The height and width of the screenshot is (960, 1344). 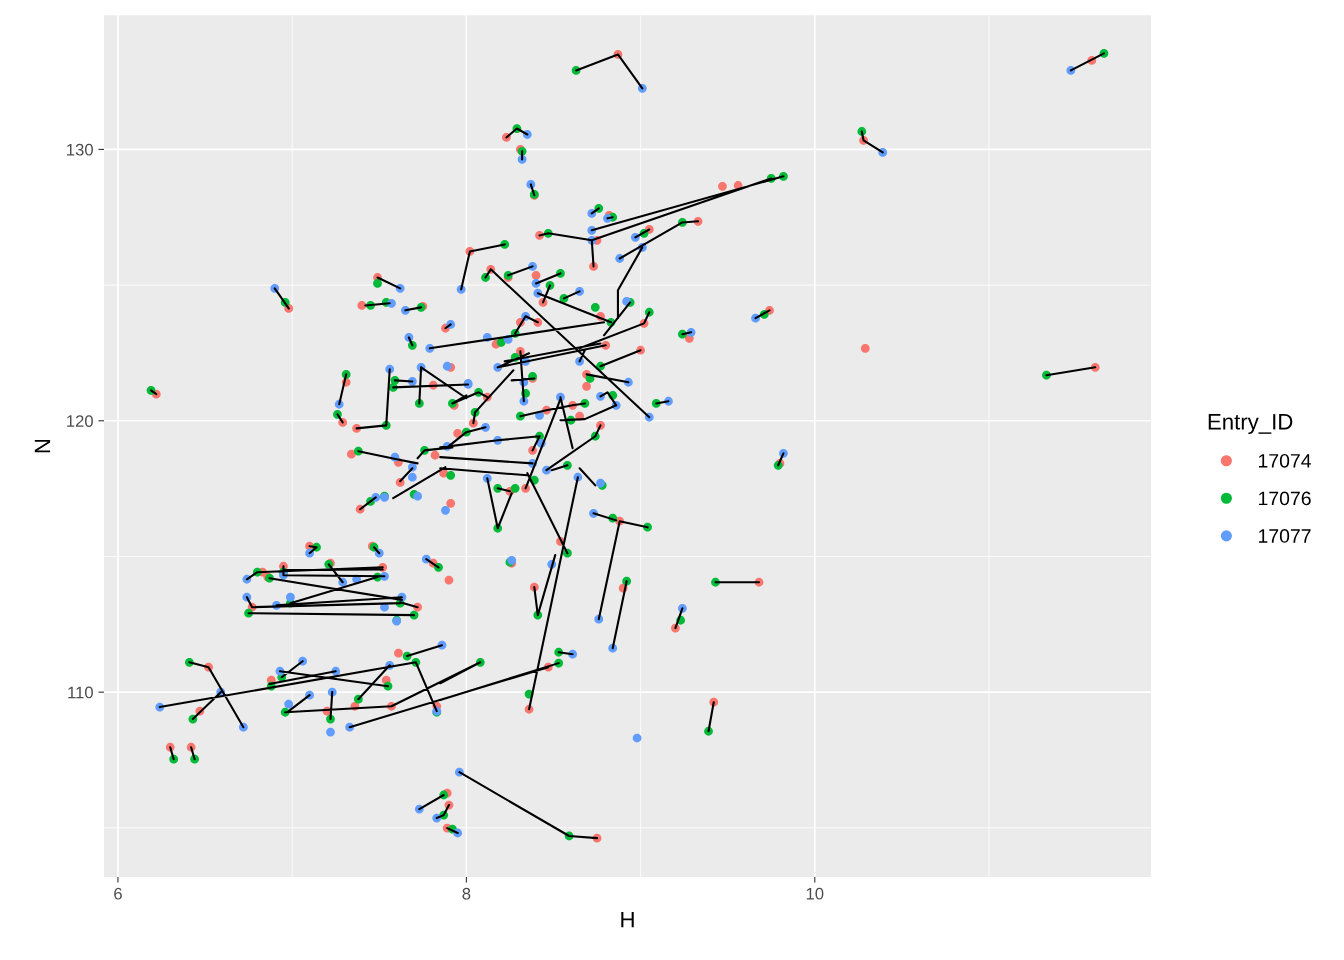 I want to click on y-tick-label: 110, so click(x=80, y=692).